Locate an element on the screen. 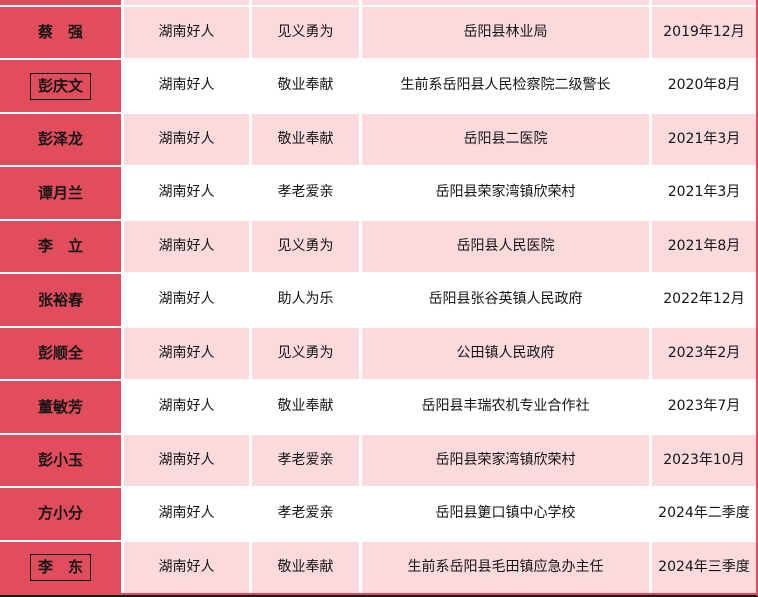 This screenshot has height=597, width=758. honoree-name: 彭泽龙 is located at coordinates (60, 139).